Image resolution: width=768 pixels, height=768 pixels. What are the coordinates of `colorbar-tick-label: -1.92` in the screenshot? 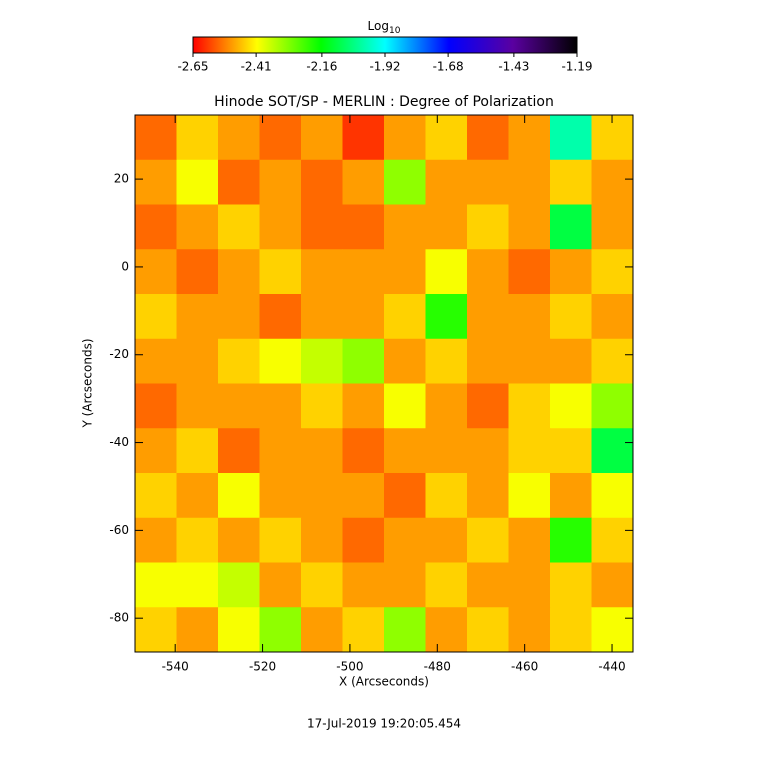 It's located at (384, 67).